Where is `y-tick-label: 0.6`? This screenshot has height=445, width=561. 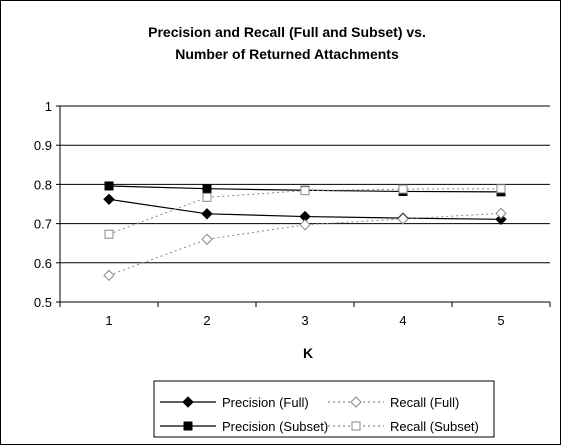 y-tick-label: 0.6 is located at coordinates (43, 263).